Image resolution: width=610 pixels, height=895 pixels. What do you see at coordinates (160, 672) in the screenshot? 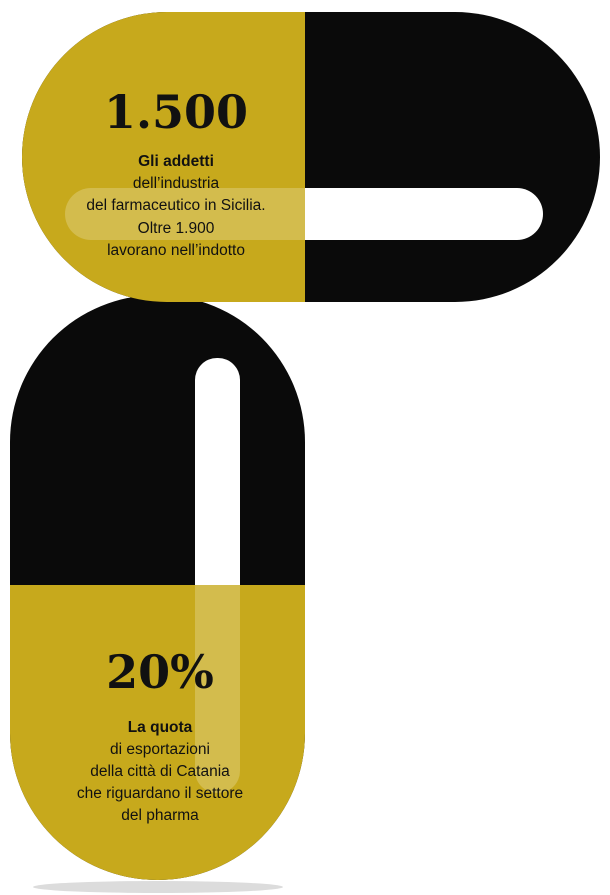
I see `figure: 20%` at bounding box center [160, 672].